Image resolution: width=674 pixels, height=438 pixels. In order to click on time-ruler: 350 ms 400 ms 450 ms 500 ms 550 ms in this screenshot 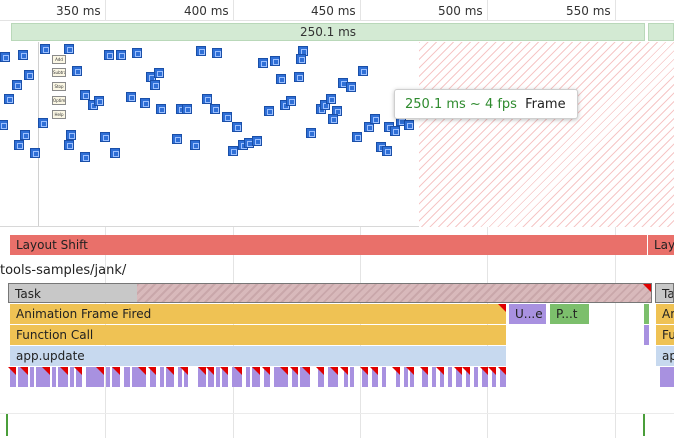, I will do `click(337, 10)`.